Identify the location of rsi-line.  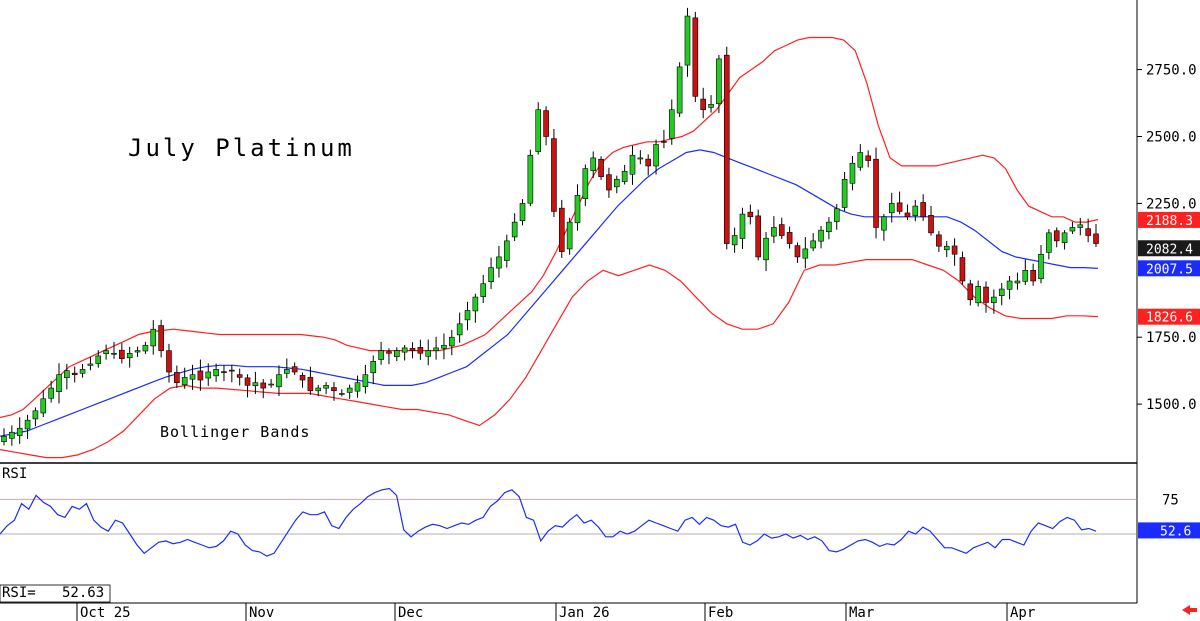
(548, 522).